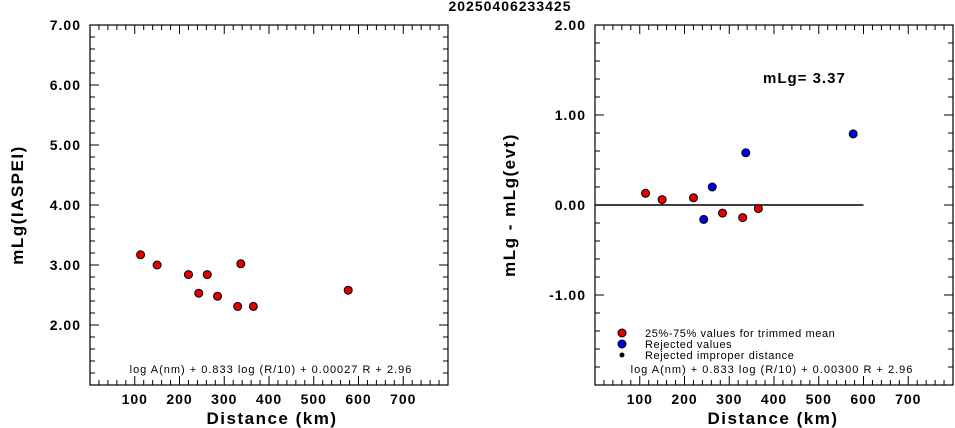  I want to click on left-x-tick-labels: 100 200 300 400 500 600 700, so click(269, 399).